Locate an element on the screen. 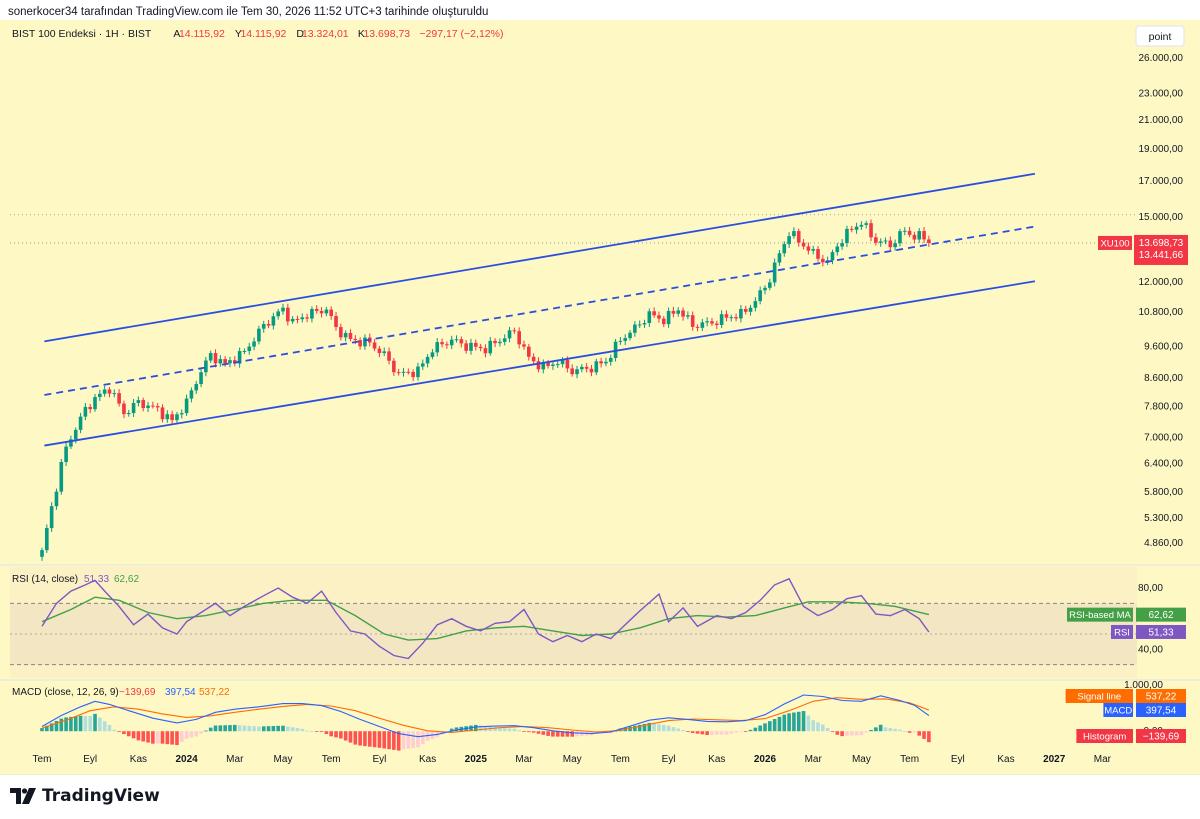 The width and height of the screenshot is (1200, 819). macd-value-badge is located at coordinates (1161, 710).